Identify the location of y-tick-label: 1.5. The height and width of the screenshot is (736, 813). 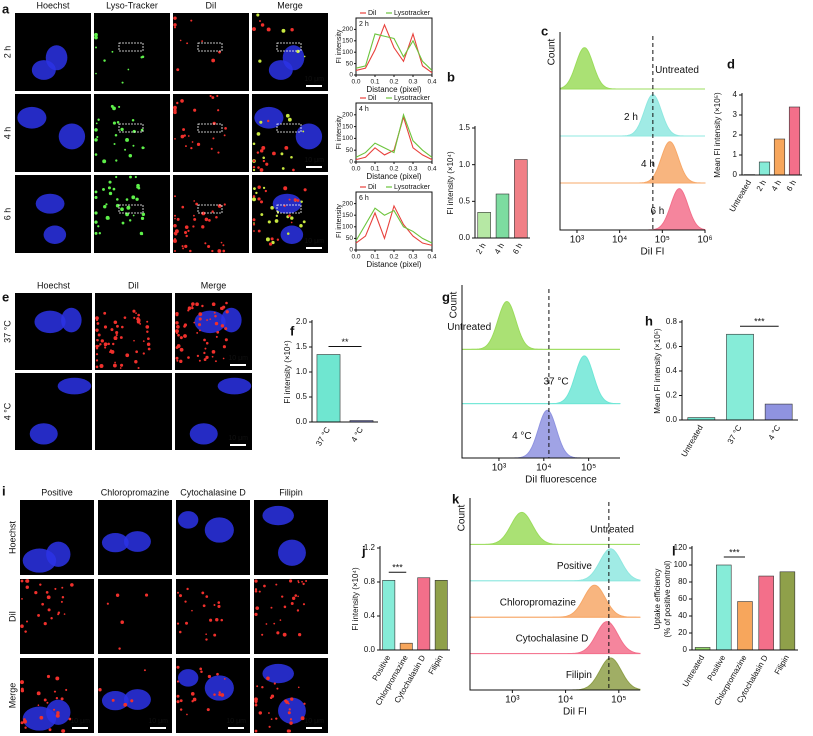
(465, 127).